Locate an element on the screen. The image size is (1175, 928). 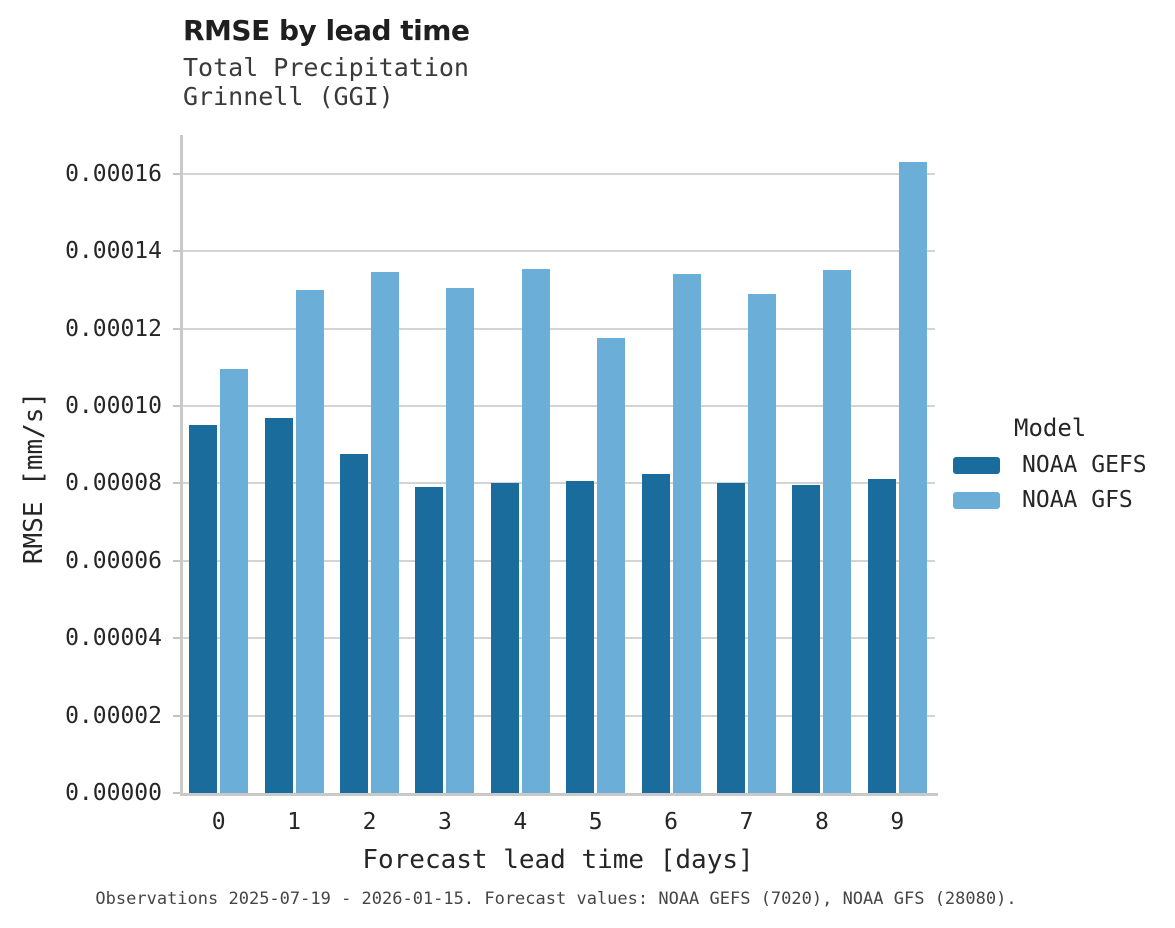
x-tick-label: 0 is located at coordinates (218, 822).